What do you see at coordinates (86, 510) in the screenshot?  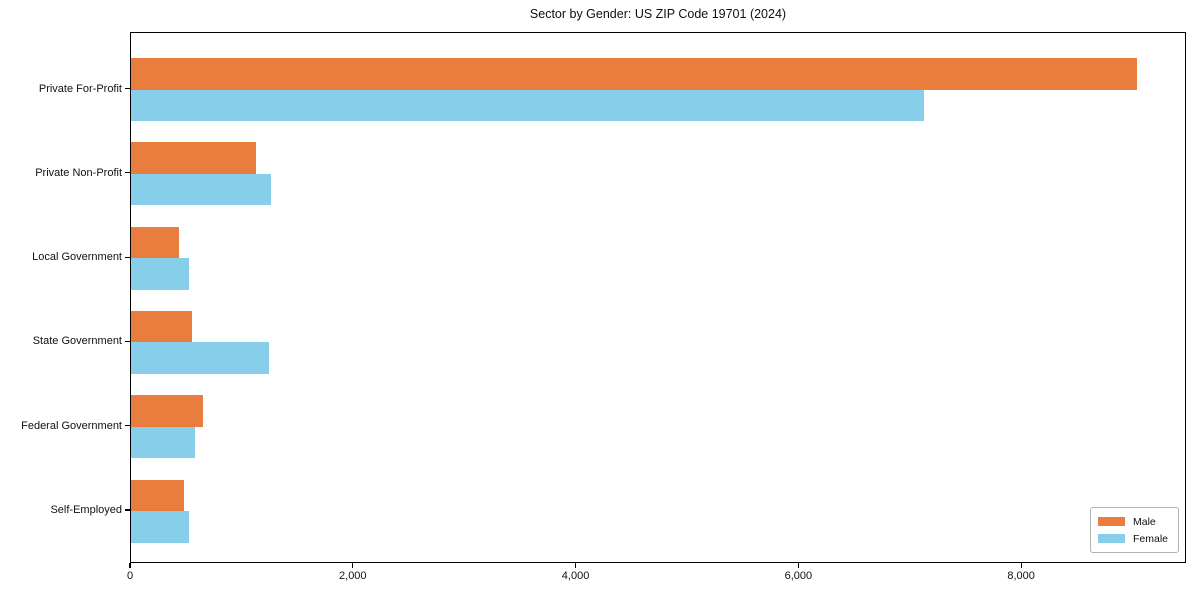 I see `y-axis-label: Self-Employed` at bounding box center [86, 510].